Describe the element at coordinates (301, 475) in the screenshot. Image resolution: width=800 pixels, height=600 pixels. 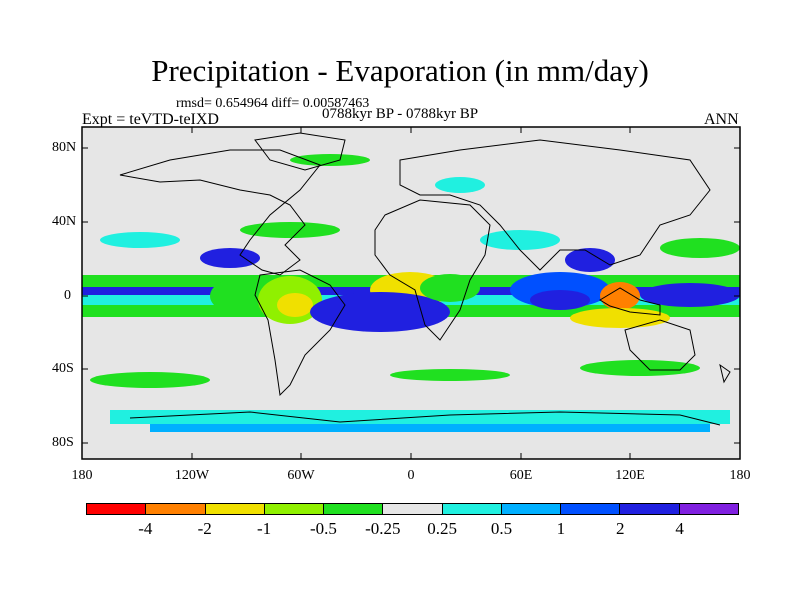
I see `lon-label: 60W` at that location.